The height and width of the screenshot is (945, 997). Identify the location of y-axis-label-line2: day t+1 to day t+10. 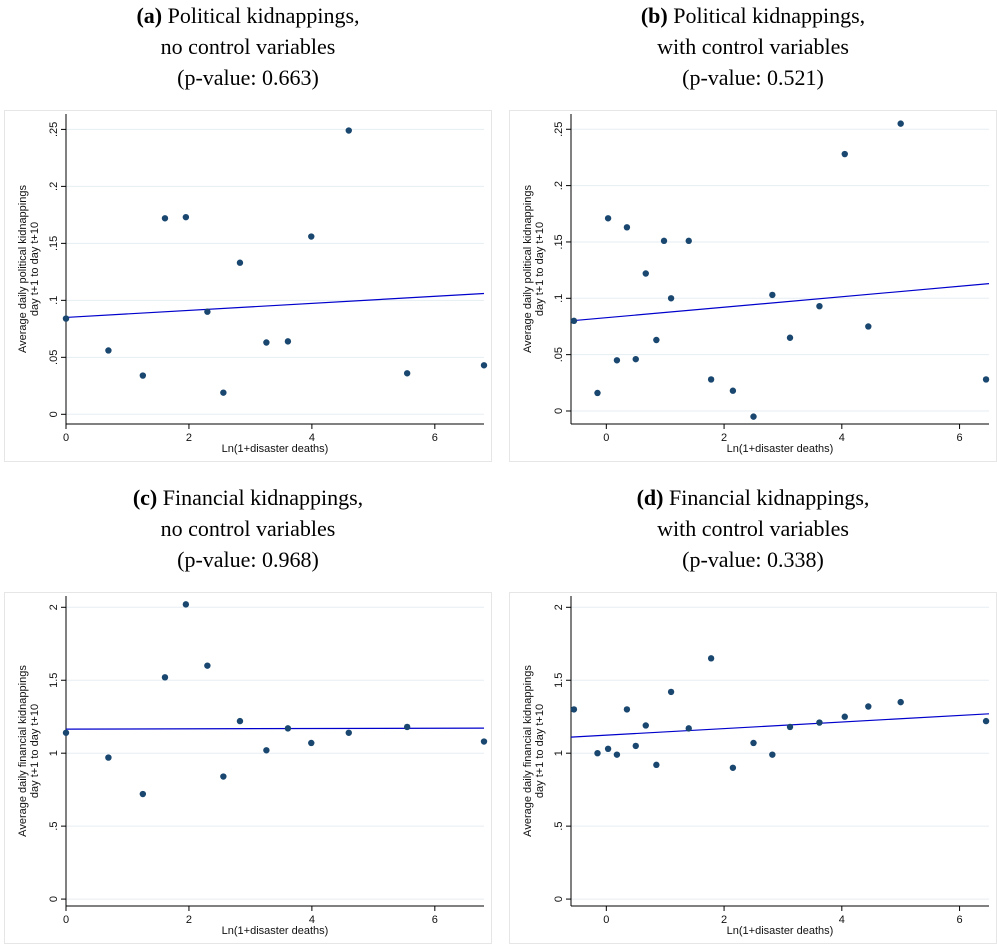
(540, 269).